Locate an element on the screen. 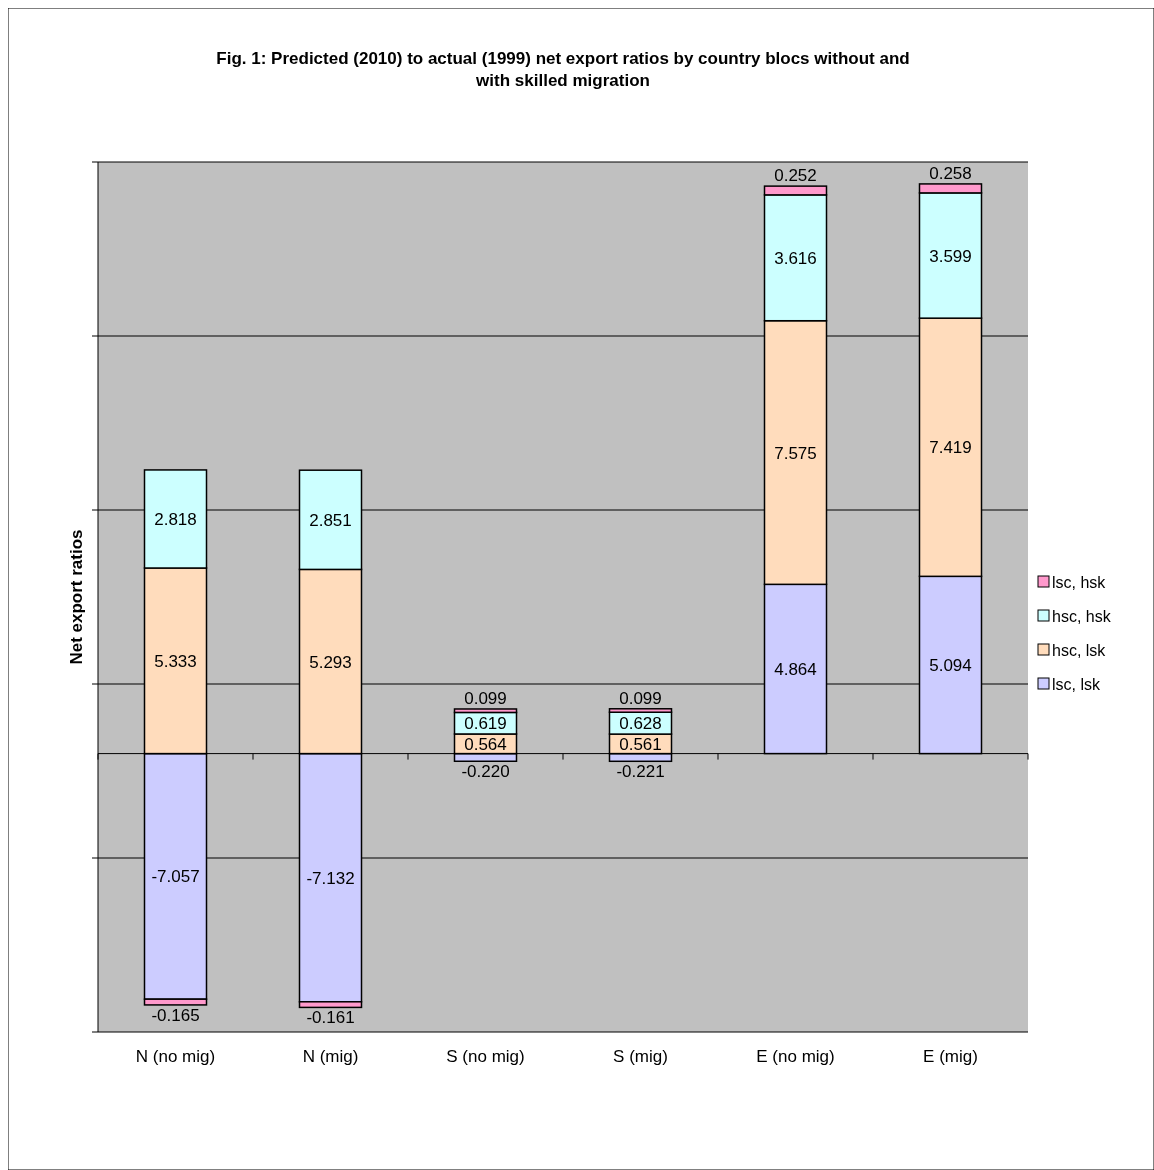 The height and width of the screenshot is (1170, 1154). data-label: -0.161 is located at coordinates (330, 1018).